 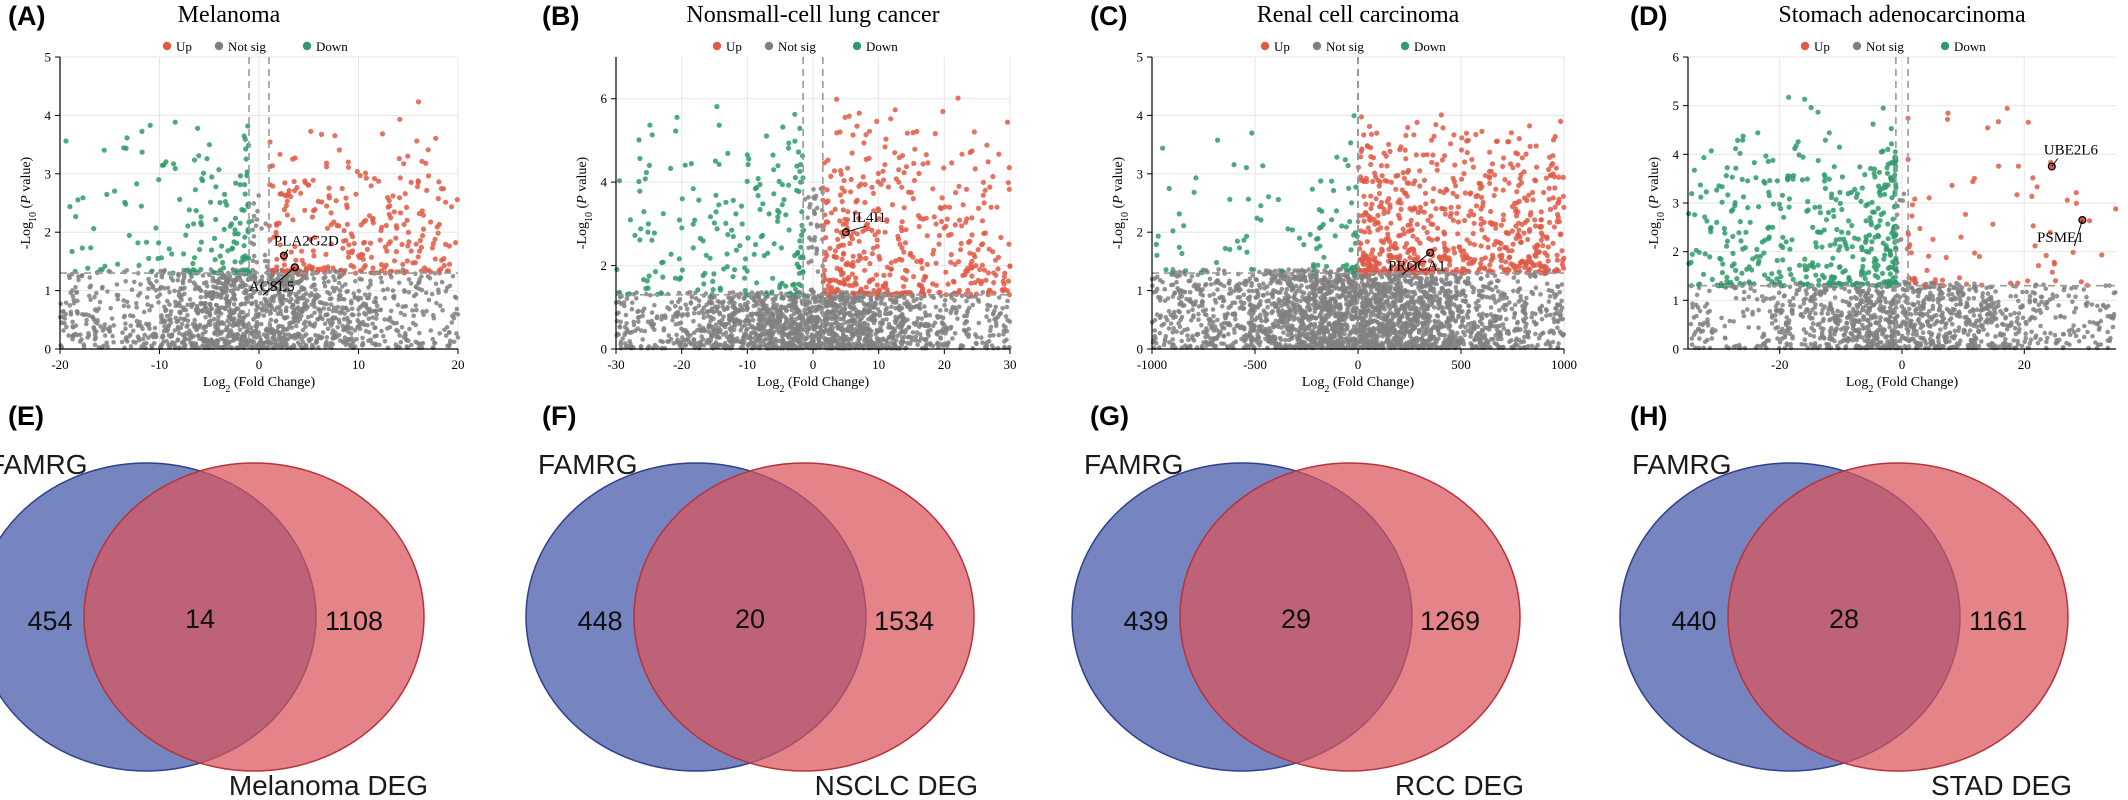 I want to click on x-axis-label-suffix: (Fold Change), so click(x=826, y=382).